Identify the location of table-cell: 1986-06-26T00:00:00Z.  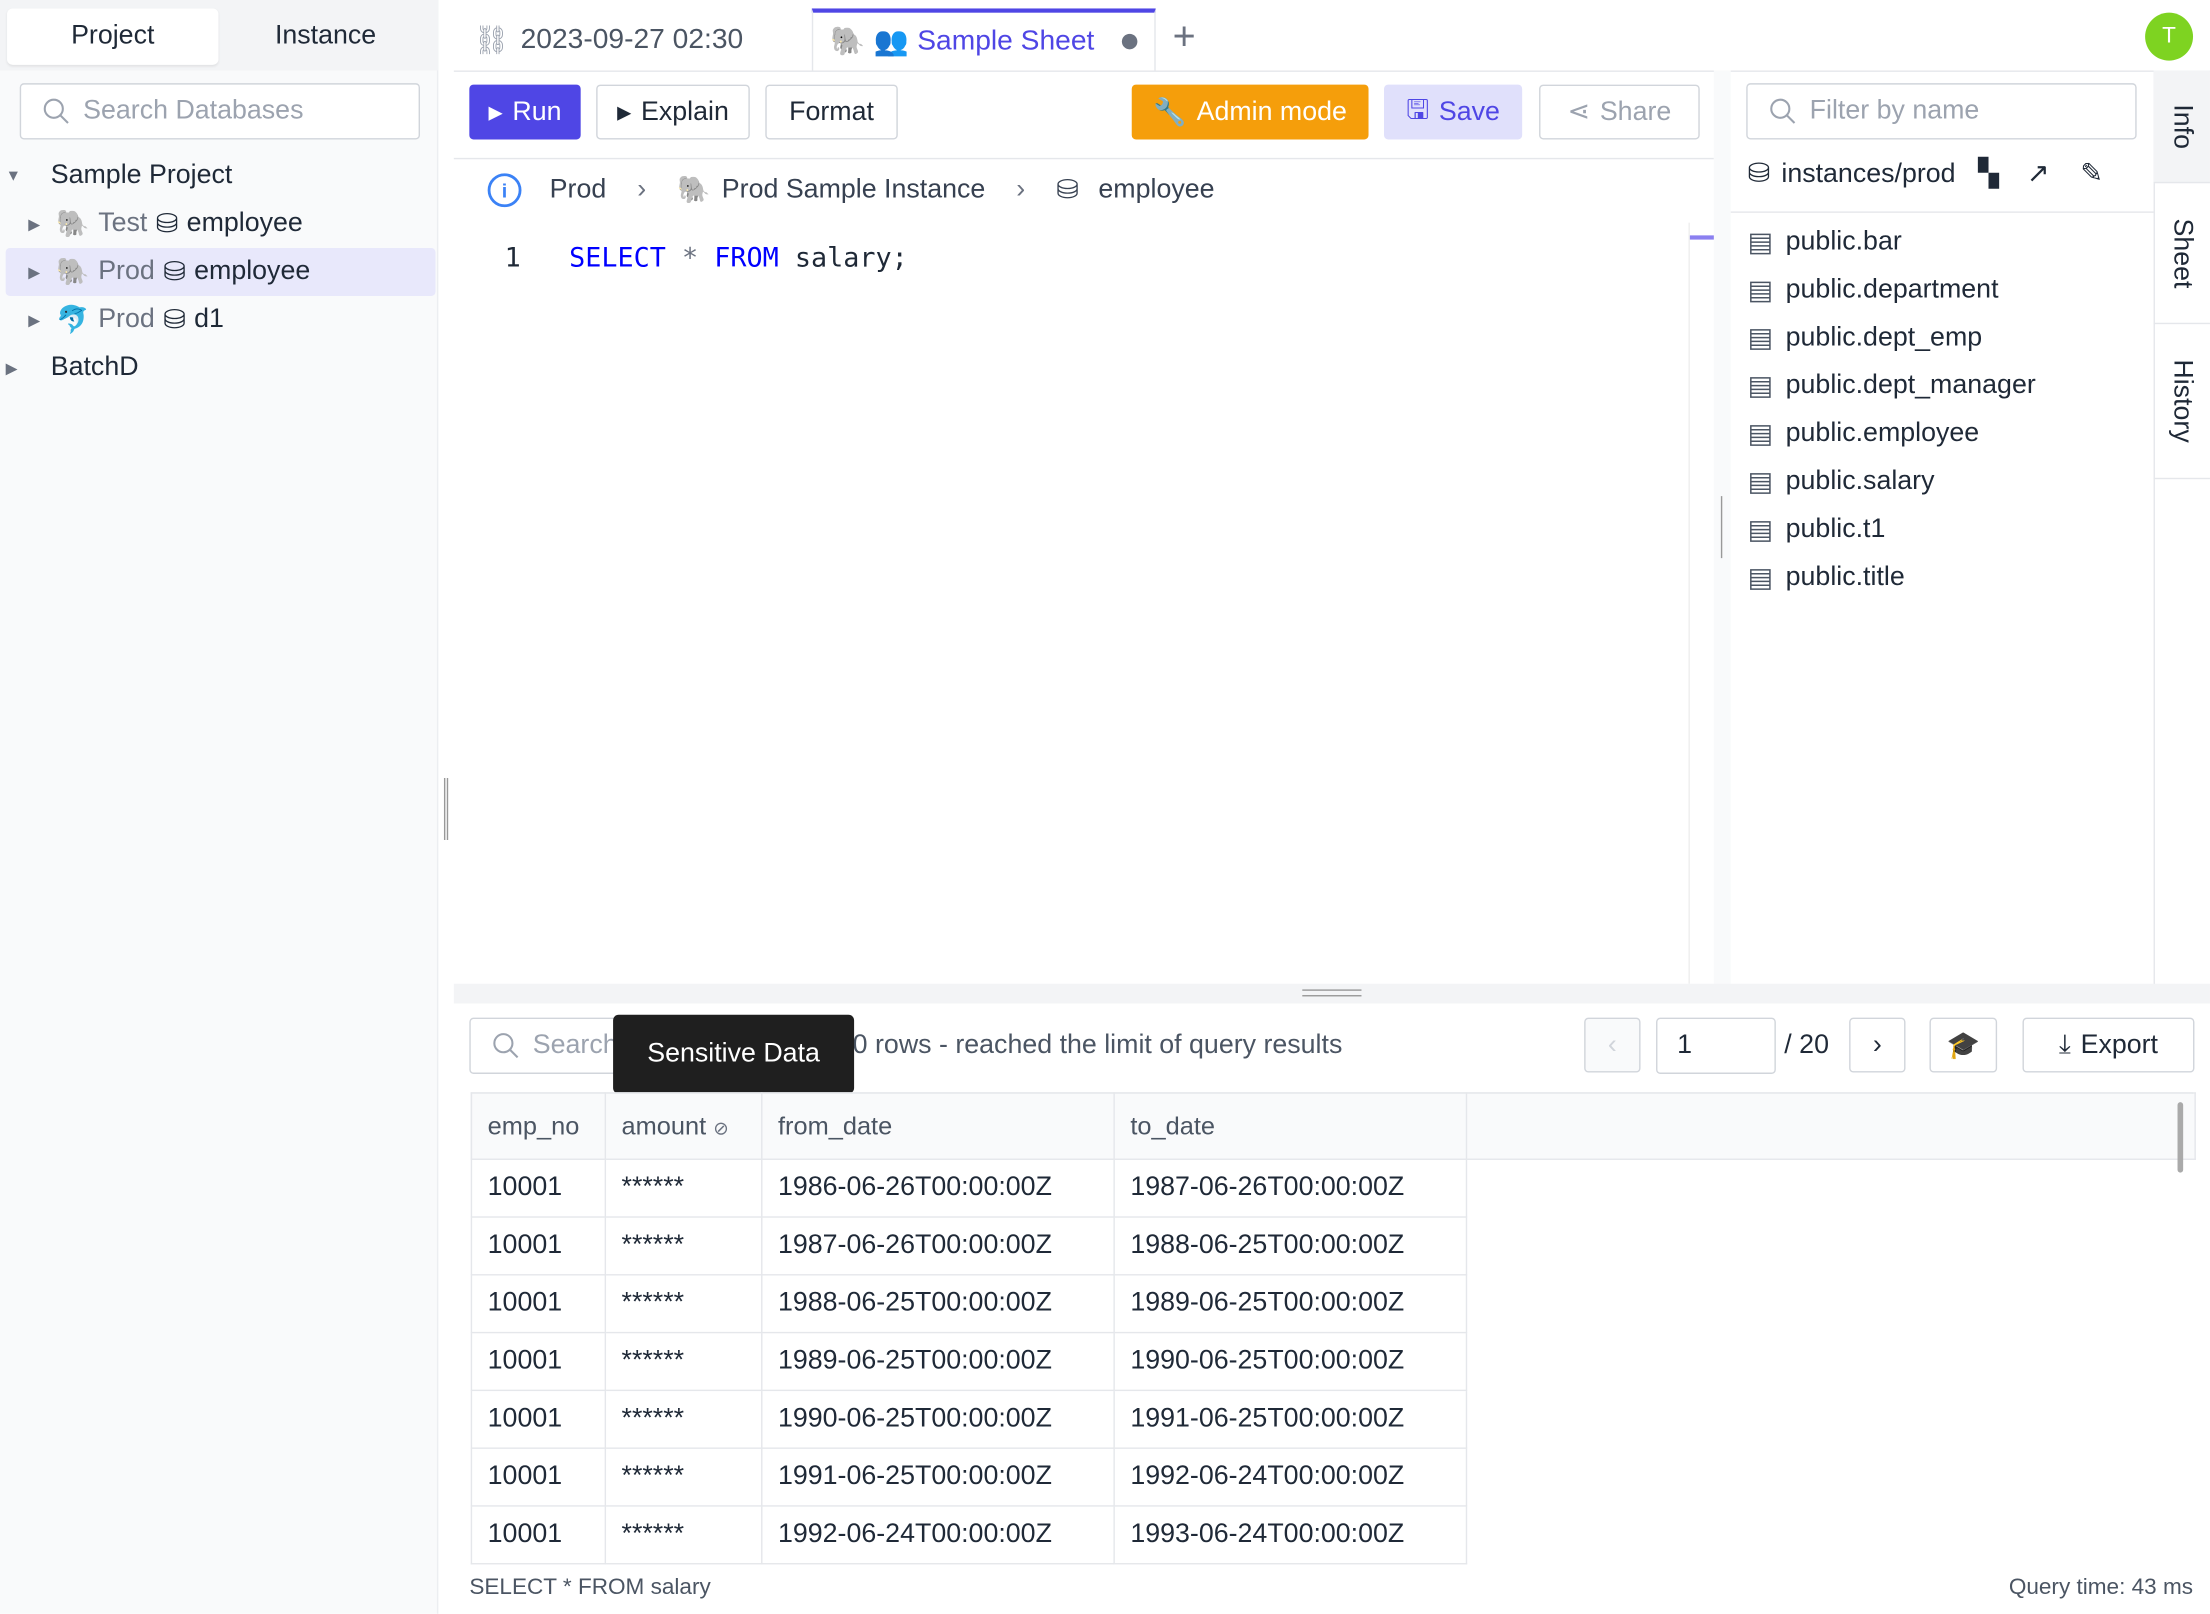
(938, 1188).